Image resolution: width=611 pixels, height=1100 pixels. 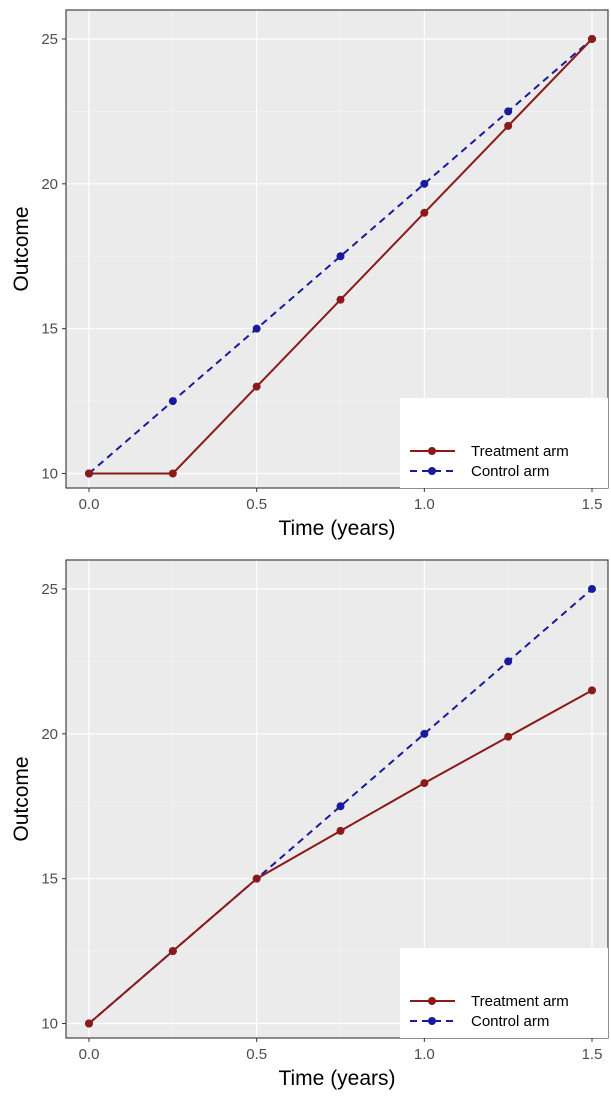 I want to click on chart-top-y-tick-label: 25, so click(x=49, y=39).